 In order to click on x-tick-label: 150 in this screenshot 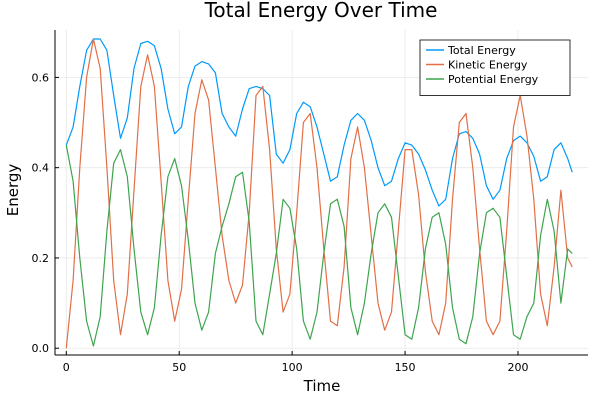, I will do `click(405, 367)`.